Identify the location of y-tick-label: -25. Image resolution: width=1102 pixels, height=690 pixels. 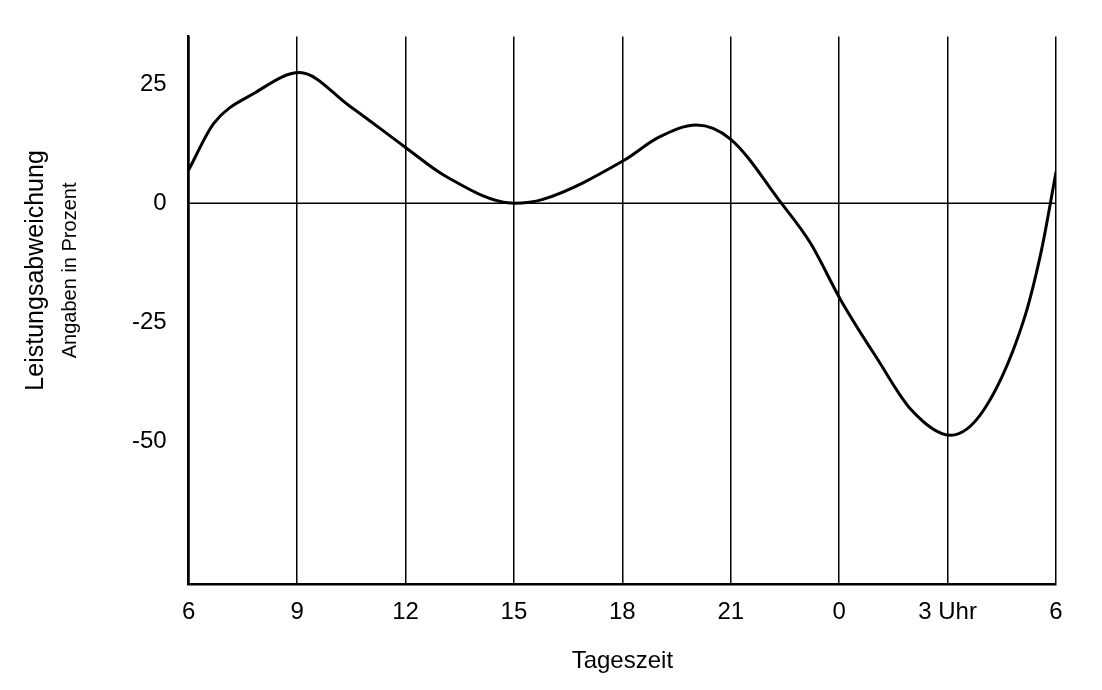
(149, 320).